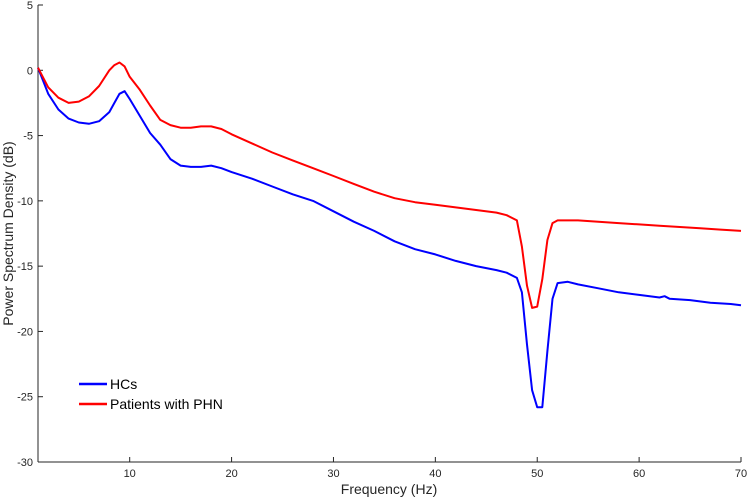 The height and width of the screenshot is (497, 750). What do you see at coordinates (123, 384) in the screenshot?
I see `legend-label-hcs: HCs` at bounding box center [123, 384].